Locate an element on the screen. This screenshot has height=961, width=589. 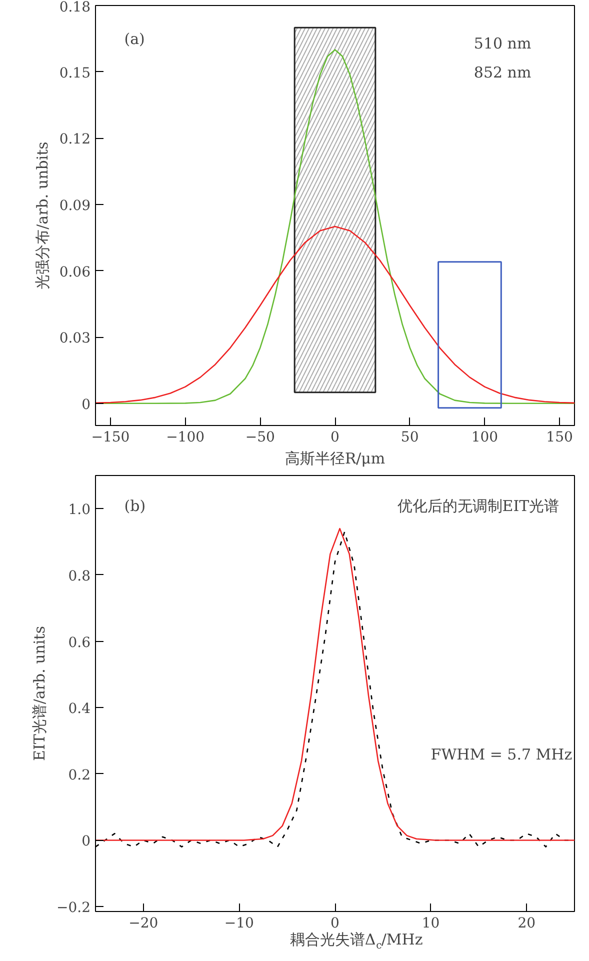
annotation: 510 nm is located at coordinates (503, 43).